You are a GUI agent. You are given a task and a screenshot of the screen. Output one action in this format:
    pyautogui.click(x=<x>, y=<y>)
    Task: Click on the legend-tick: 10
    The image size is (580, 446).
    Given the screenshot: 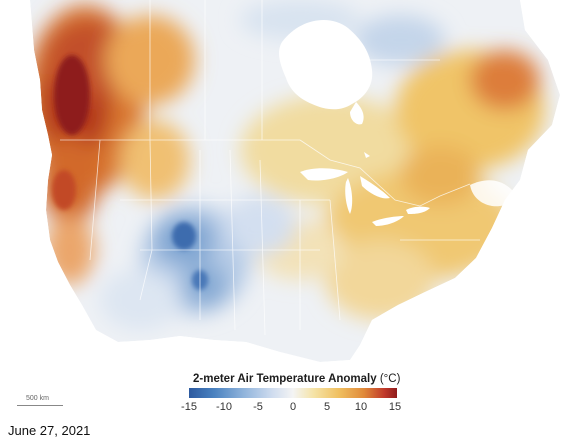 What is the action you would take?
    pyautogui.click(x=361, y=407)
    